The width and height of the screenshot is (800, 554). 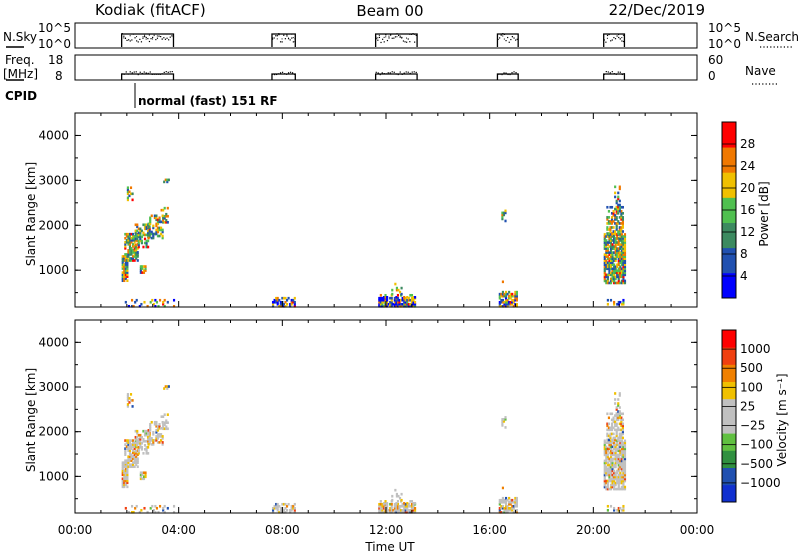 What do you see at coordinates (729, 160) in the screenshot?
I see `colorbar-swatch` at bounding box center [729, 160].